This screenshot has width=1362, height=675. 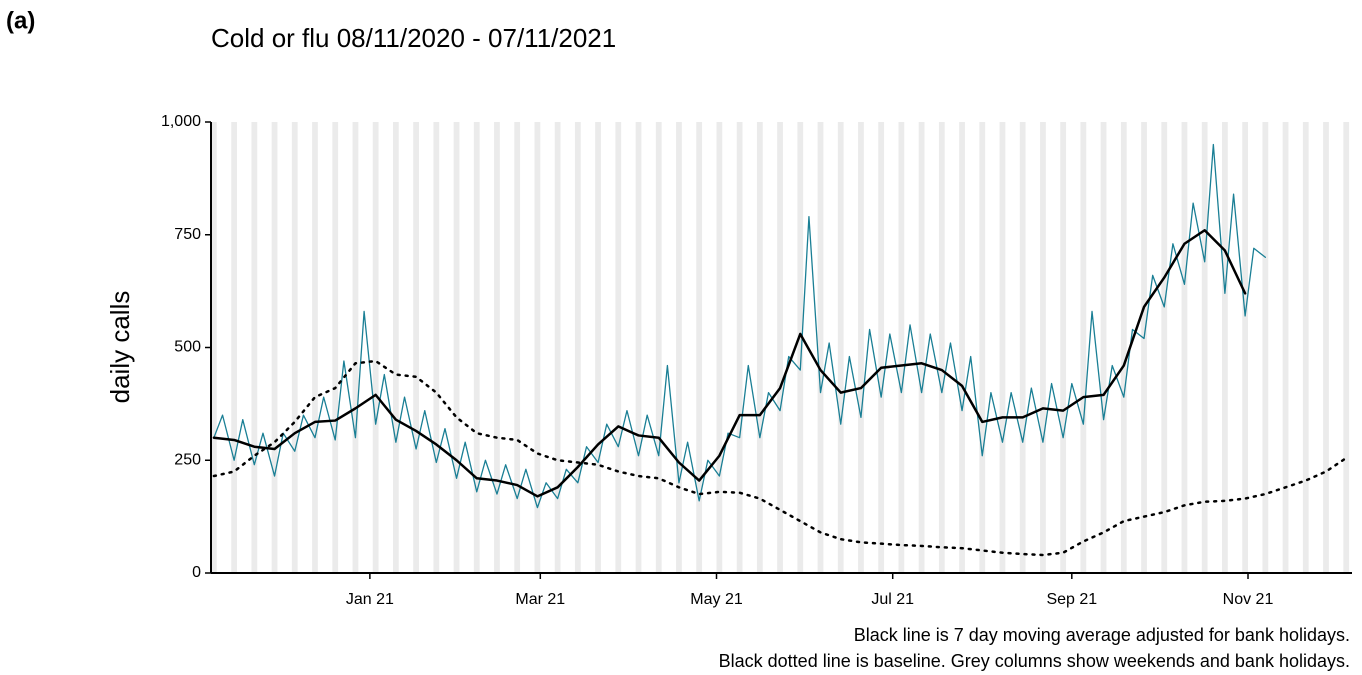 What do you see at coordinates (181, 121) in the screenshot?
I see `y-tick-label: 1,000` at bounding box center [181, 121].